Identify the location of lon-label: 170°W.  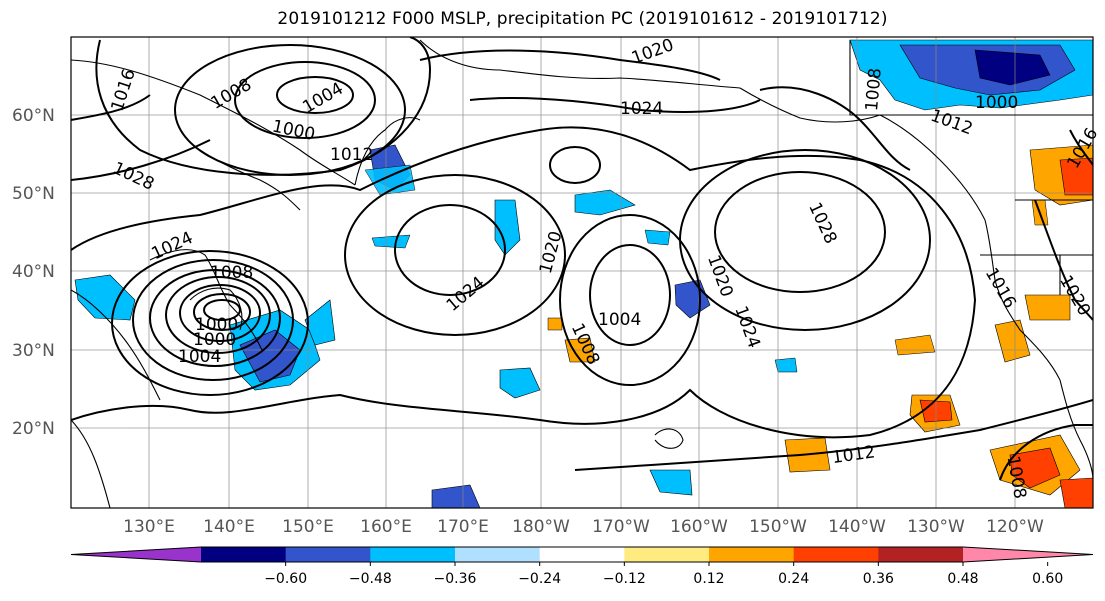
(621, 527).